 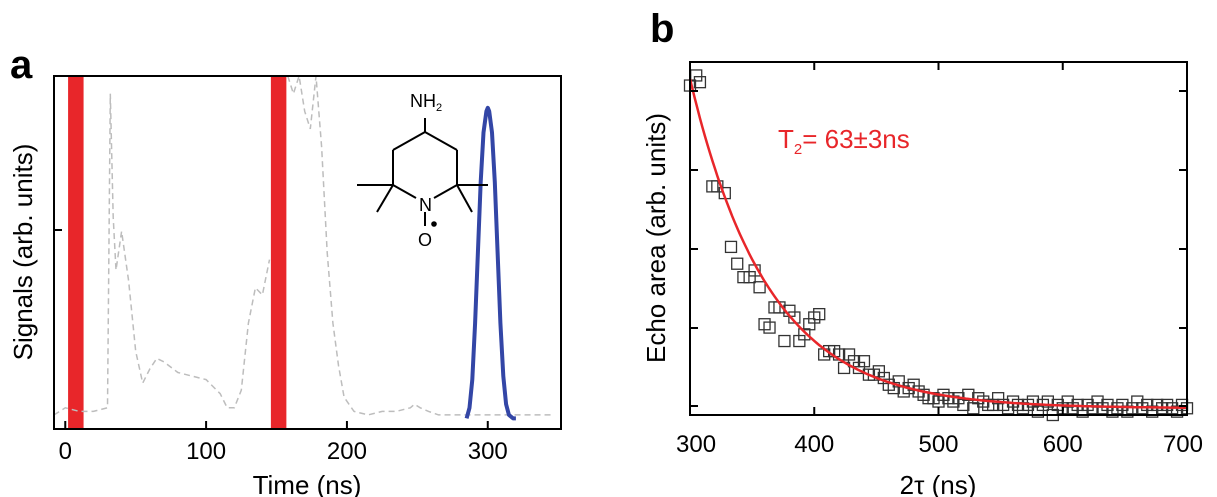 I want to click on panel-a-x-axis-label: Time (ns), so click(x=307, y=483).